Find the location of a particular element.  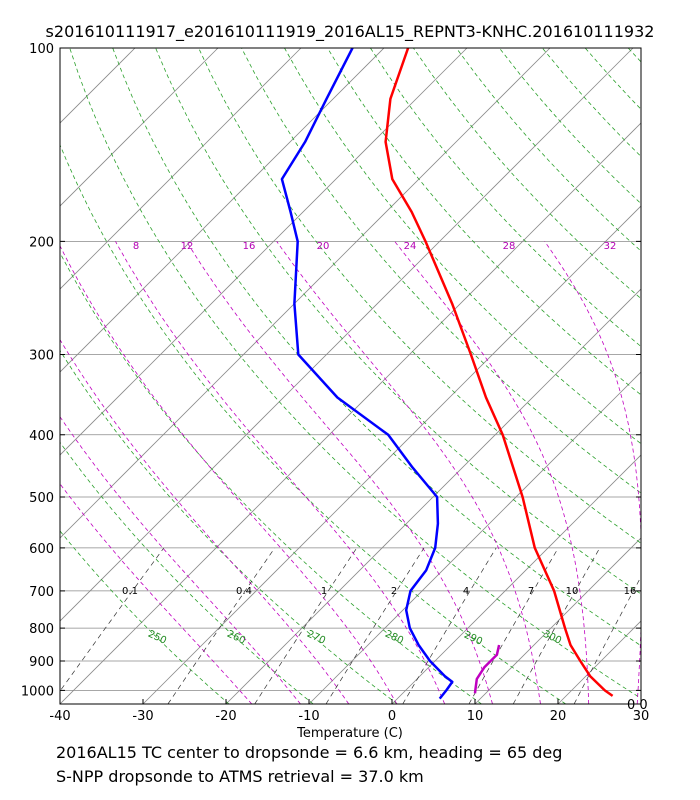

x-tick-label: -10 is located at coordinates (308, 716).